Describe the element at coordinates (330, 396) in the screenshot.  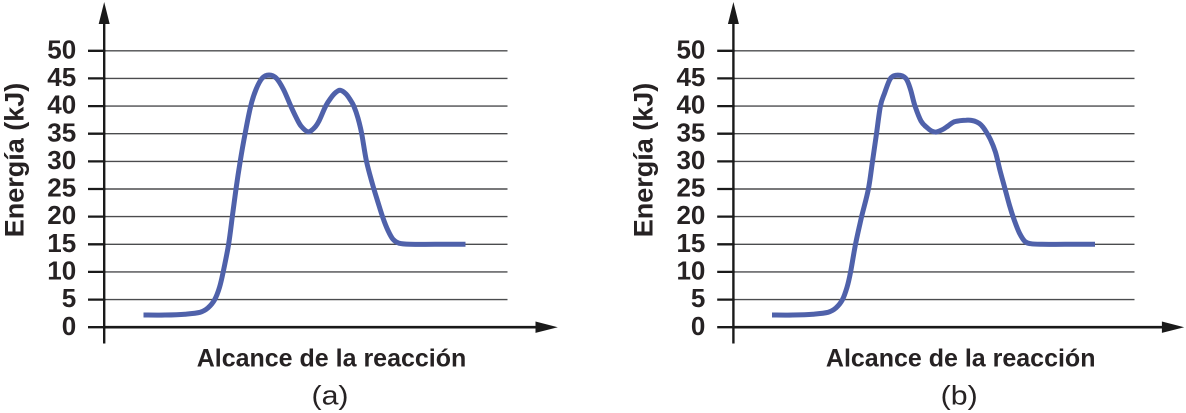
I see `svg-text: (a)` at that location.